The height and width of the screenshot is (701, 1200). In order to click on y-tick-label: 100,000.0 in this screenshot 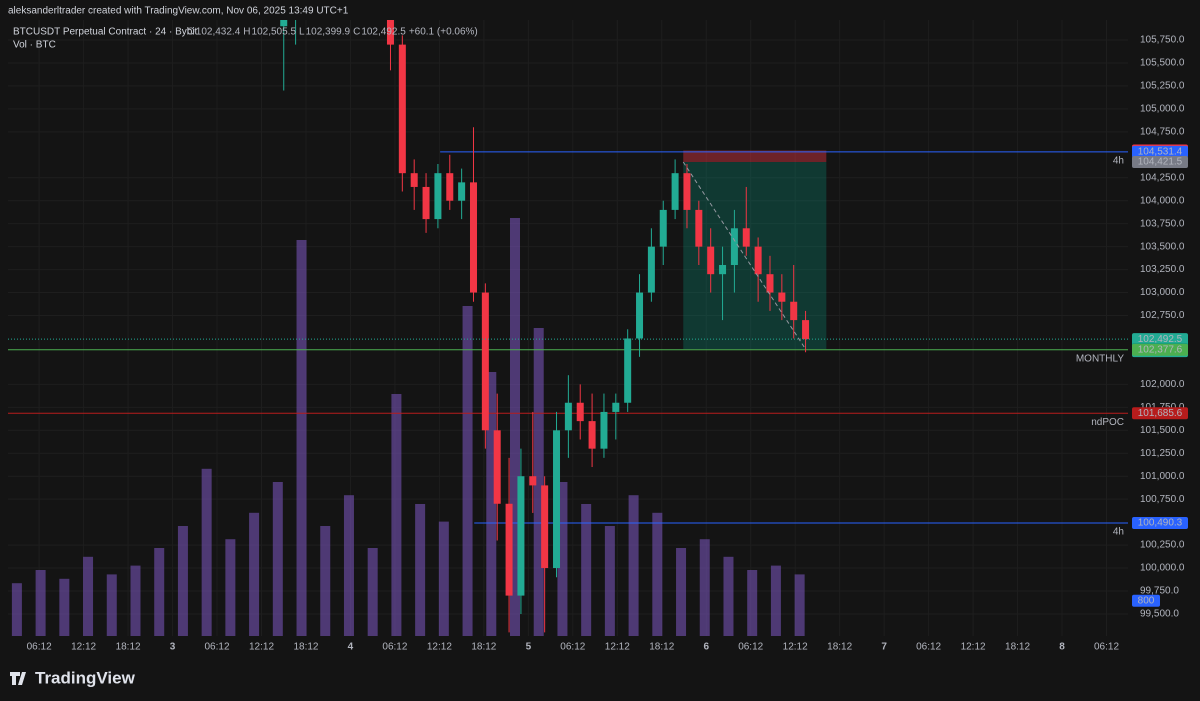, I will do `click(1162, 568)`.